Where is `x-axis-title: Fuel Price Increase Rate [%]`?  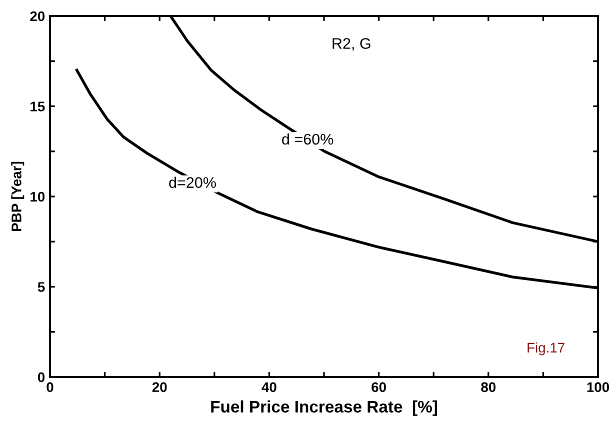
x-axis-title: Fuel Price Increase Rate [%] is located at coordinates (324, 408).